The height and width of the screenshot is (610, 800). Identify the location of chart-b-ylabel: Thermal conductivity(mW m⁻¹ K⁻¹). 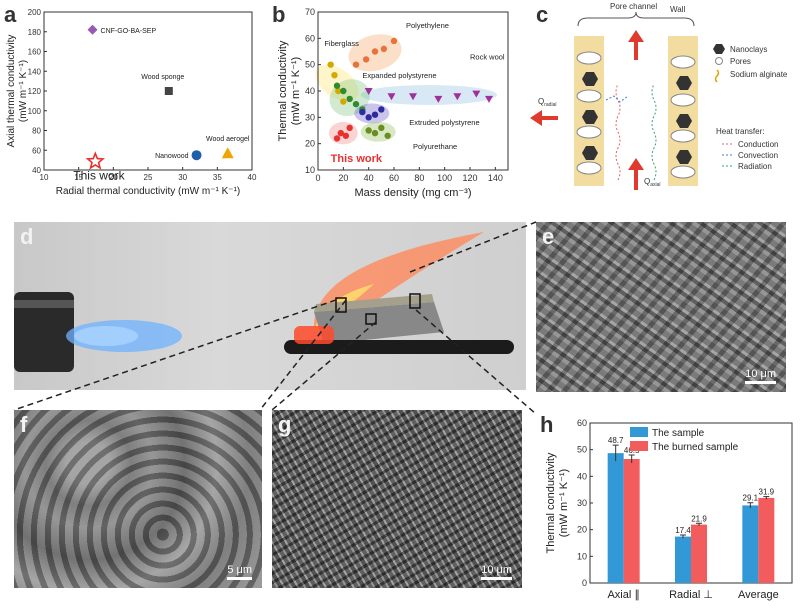
(289, 90).